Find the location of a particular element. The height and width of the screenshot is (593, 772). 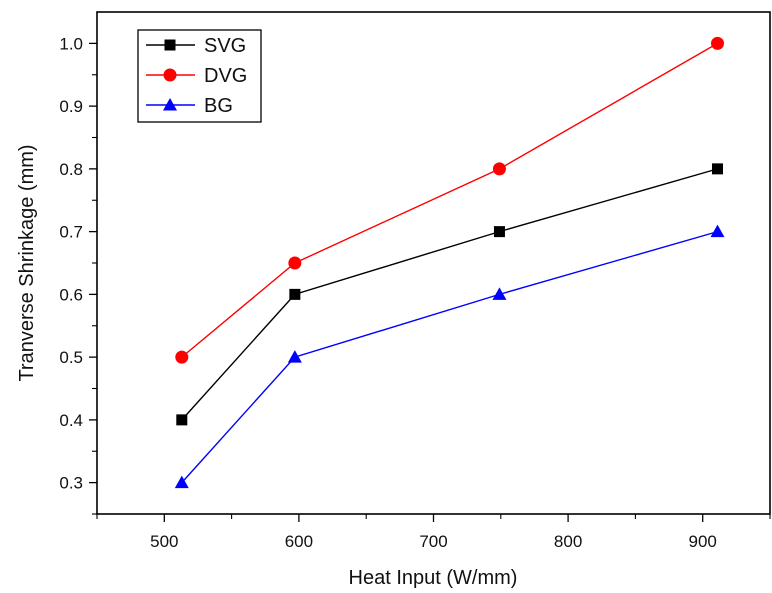

x-tick-label: 500 is located at coordinates (164, 541).